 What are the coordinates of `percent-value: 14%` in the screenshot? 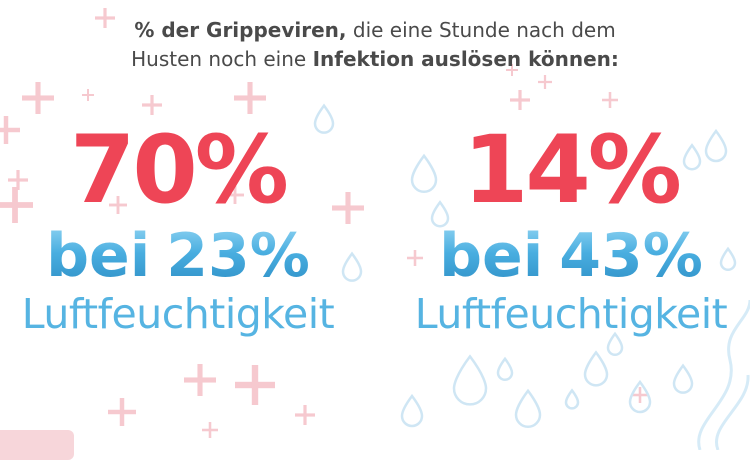 It's located at (572, 170).